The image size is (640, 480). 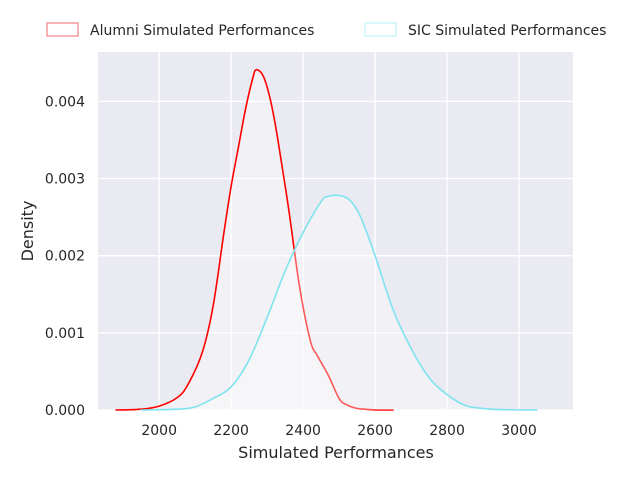 I want to click on x-axis-ticks: 2000 2200 2400 2600 2800 3000, so click(x=338, y=431).